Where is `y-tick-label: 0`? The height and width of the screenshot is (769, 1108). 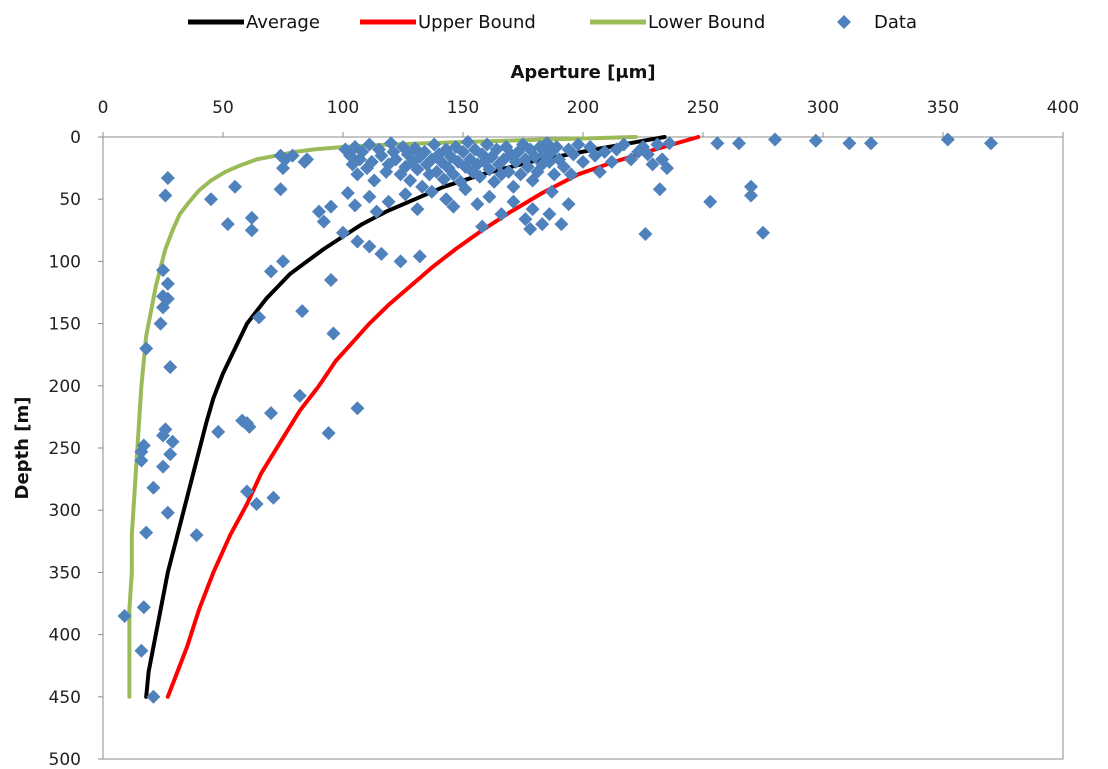 y-tick-label: 0 is located at coordinates (75, 138).